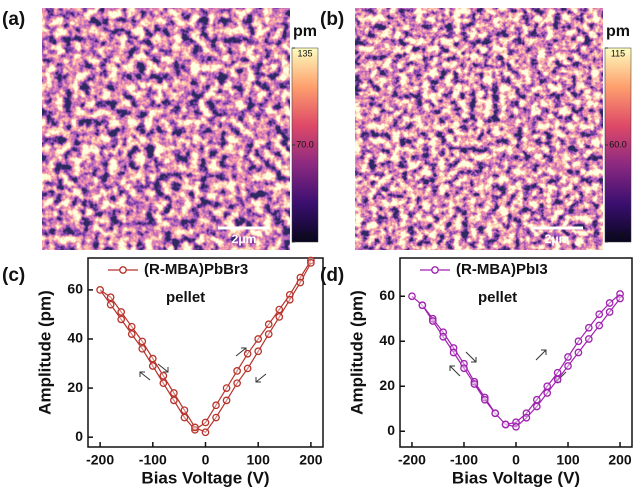 This screenshot has height=488, width=638. I want to click on colorbar-tick-label: 70.0, so click(305, 144).